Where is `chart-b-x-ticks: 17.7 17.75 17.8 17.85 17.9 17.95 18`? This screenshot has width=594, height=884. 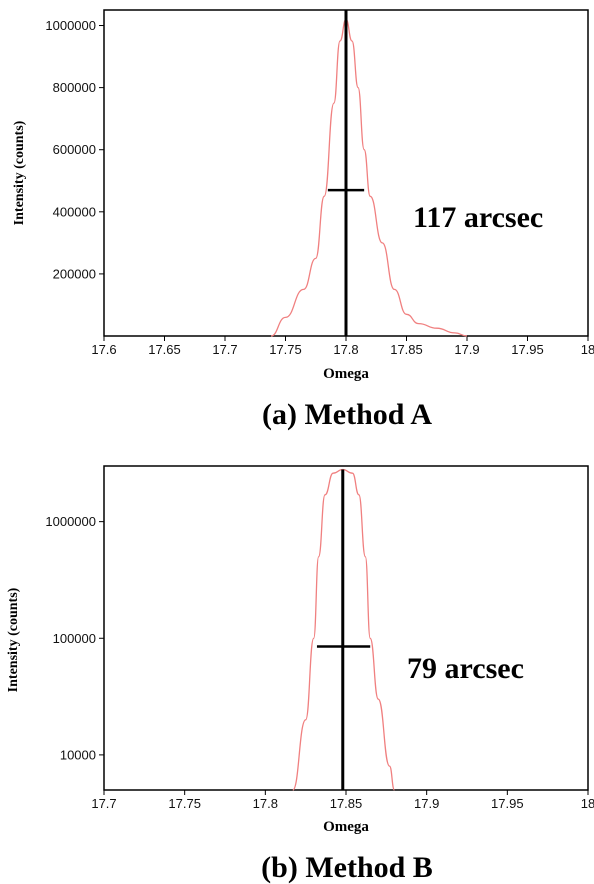 chart-b-x-ticks: 17.7 17.75 17.8 17.85 17.9 17.95 18 is located at coordinates (342, 800).